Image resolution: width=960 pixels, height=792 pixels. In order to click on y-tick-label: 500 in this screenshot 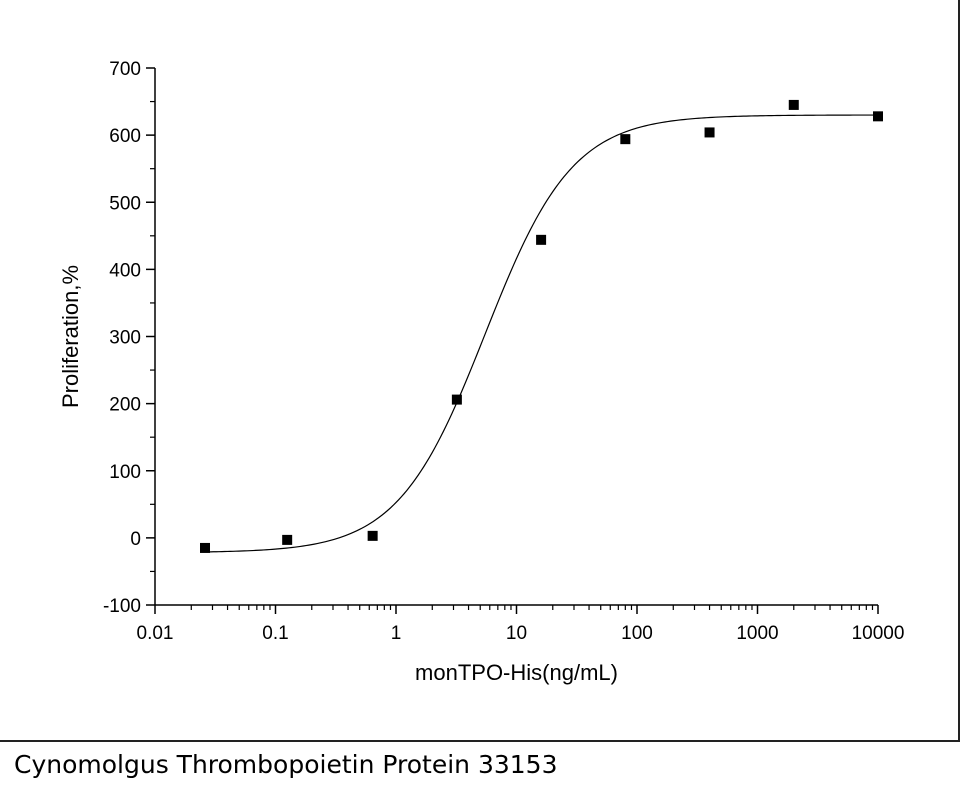, I will do `click(125, 203)`.